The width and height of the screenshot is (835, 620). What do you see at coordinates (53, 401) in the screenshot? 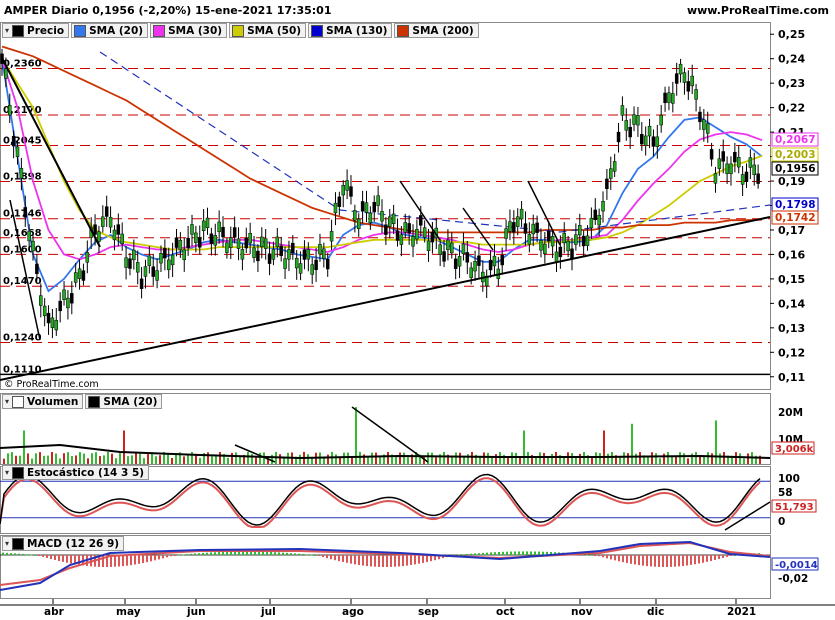
I see `legend-label: Volumen` at bounding box center [53, 401].